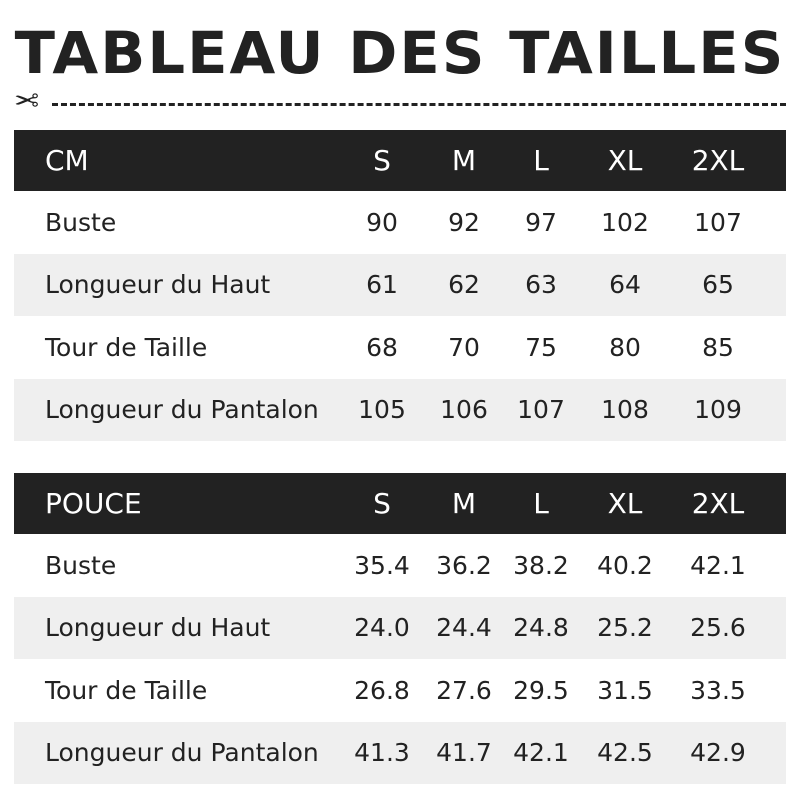 The height and width of the screenshot is (800, 800). What do you see at coordinates (464, 753) in the screenshot?
I see `measurement-value: 41.7` at bounding box center [464, 753].